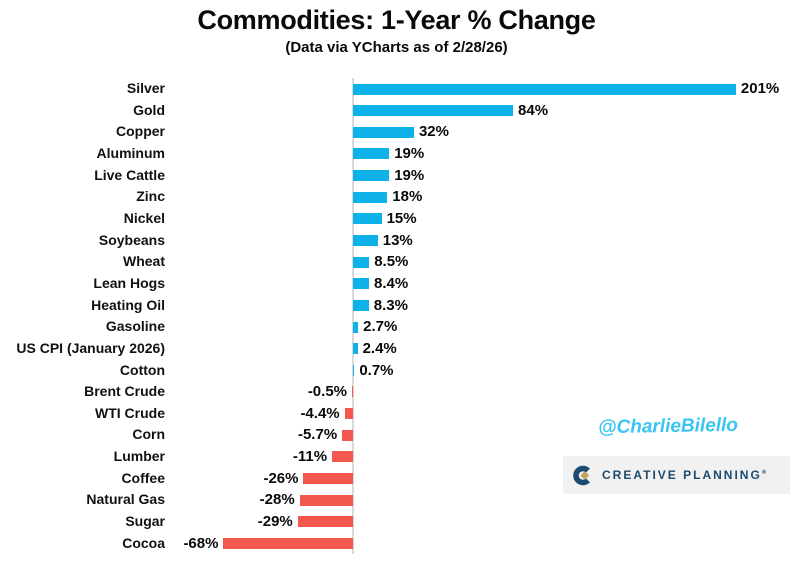 The image size is (793, 561). I want to click on value-label: -4.4%, so click(320, 413).